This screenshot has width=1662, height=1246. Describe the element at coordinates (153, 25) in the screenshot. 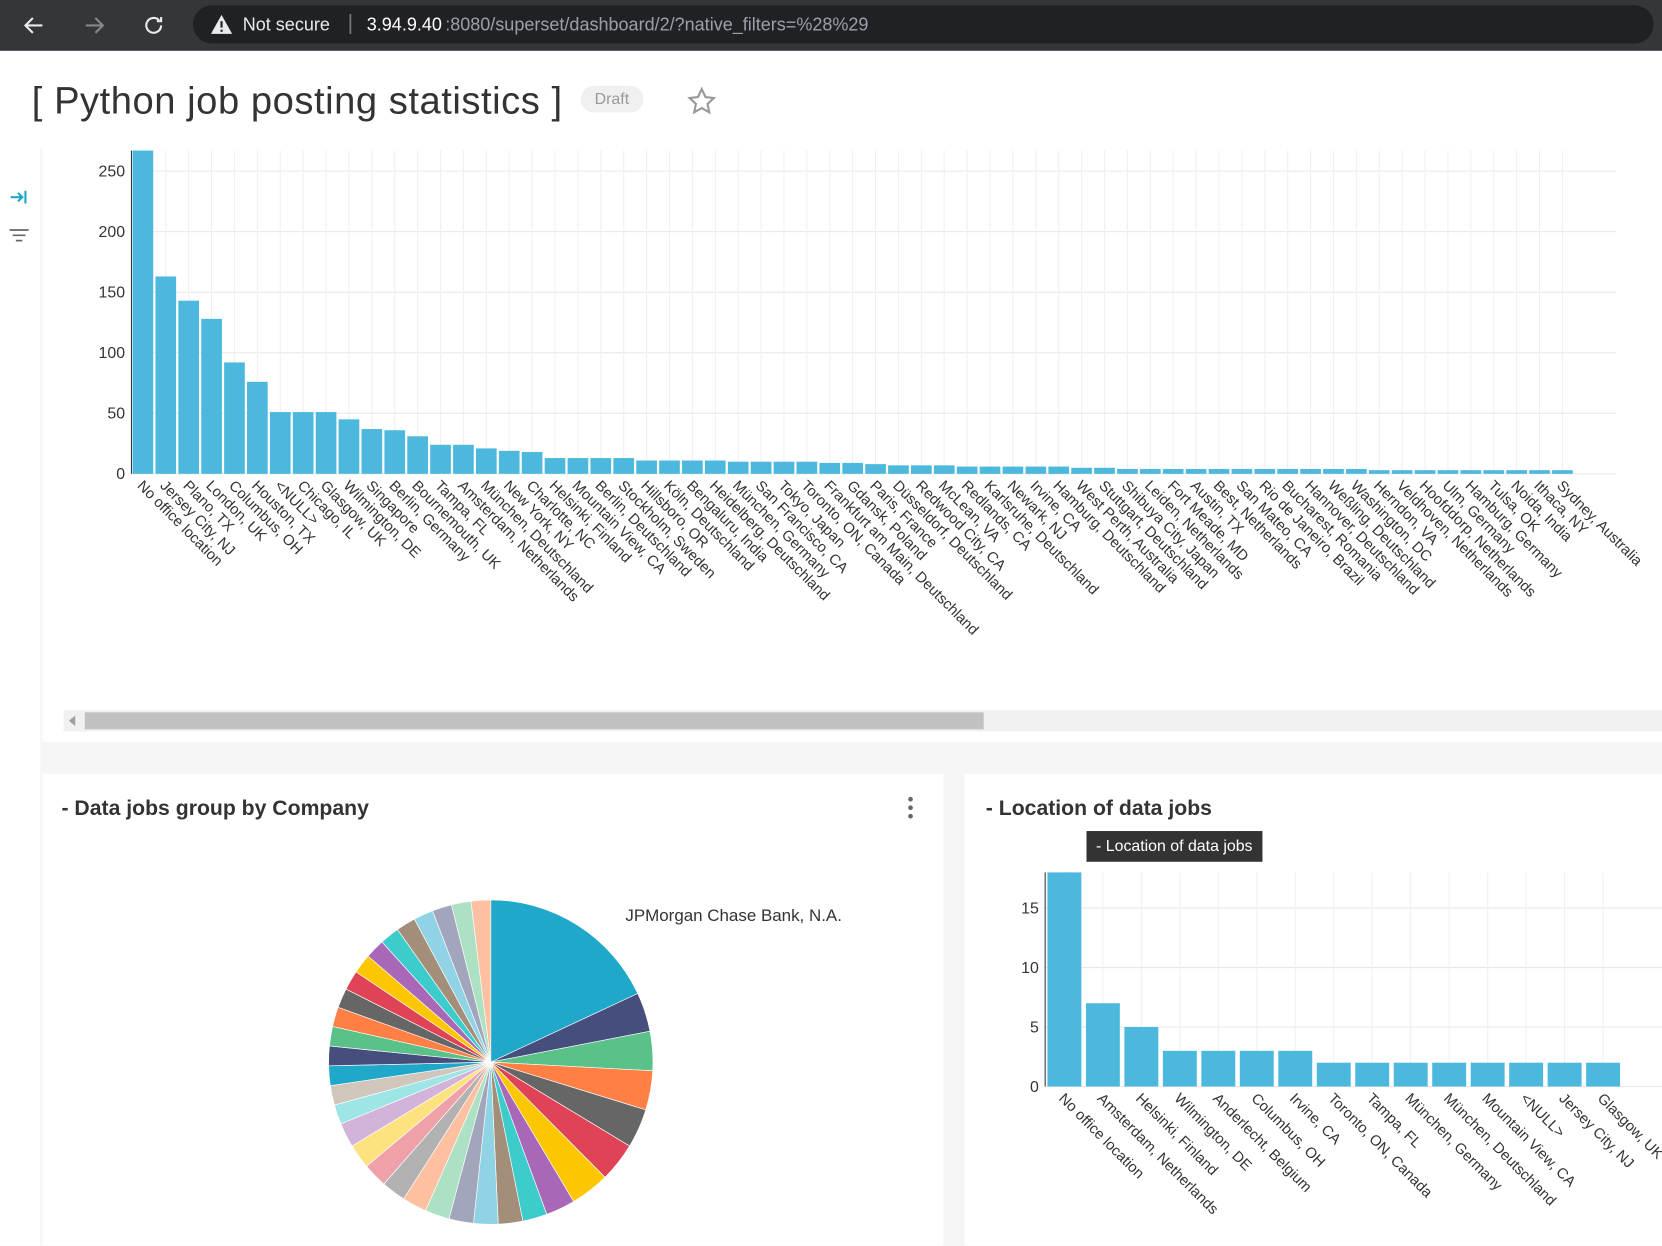

I see `reload-button` at that location.